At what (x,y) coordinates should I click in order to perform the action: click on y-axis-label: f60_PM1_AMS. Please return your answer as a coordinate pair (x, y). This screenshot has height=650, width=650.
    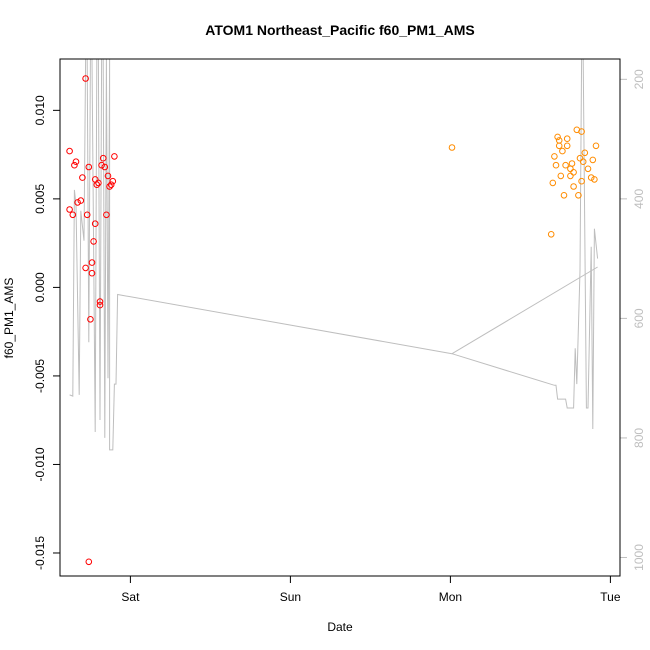
    Looking at the image, I should click on (9, 318).